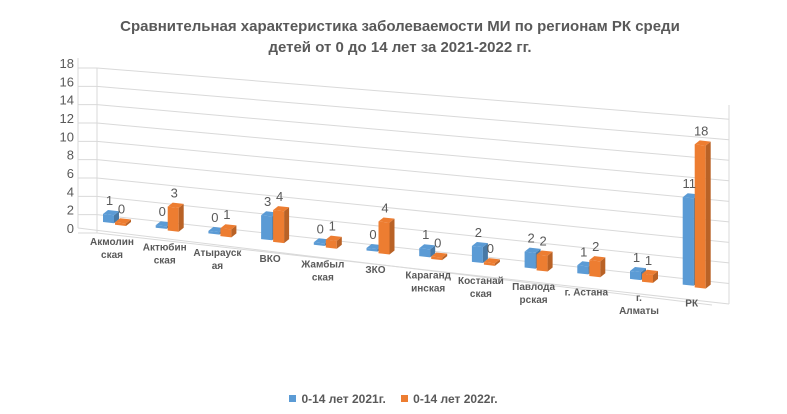 This screenshot has width=787, height=414. I want to click on data-label-2021: 11, so click(689, 183).